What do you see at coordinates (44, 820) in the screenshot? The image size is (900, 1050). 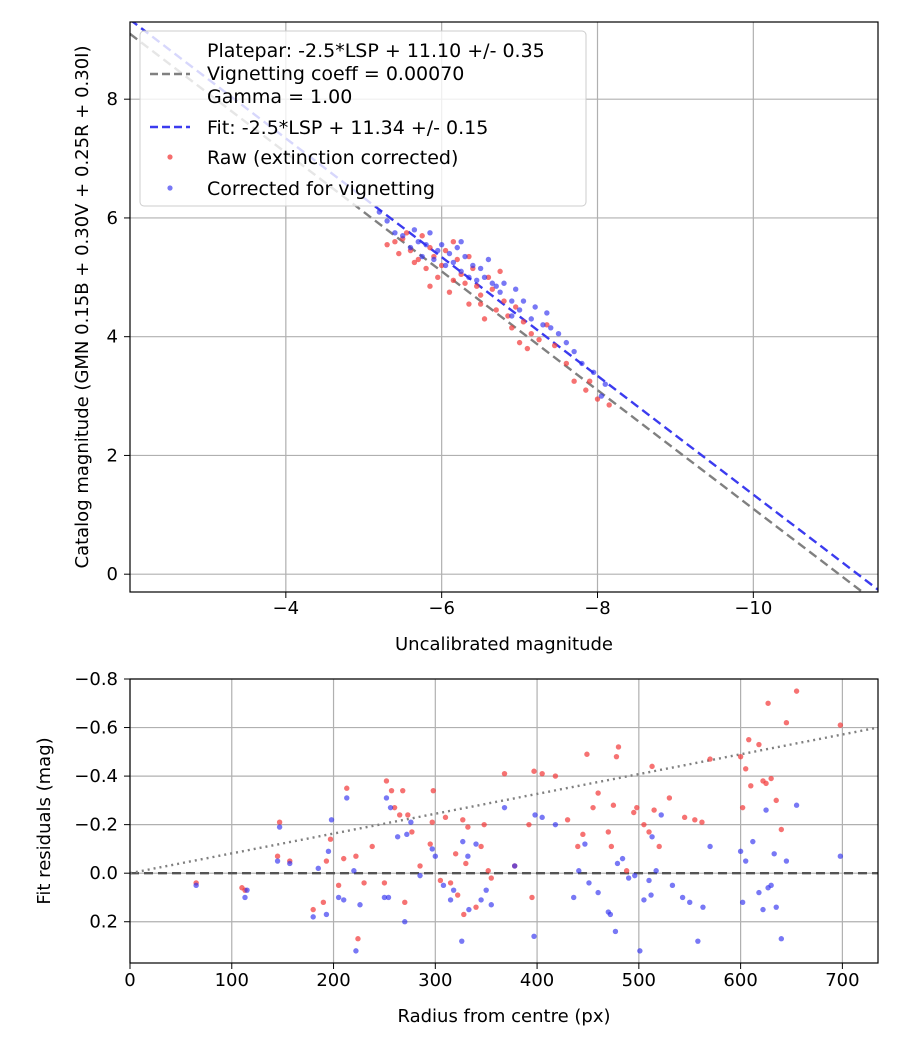 I see `residuals-y-label: Fit residuals (mag)` at bounding box center [44, 820].